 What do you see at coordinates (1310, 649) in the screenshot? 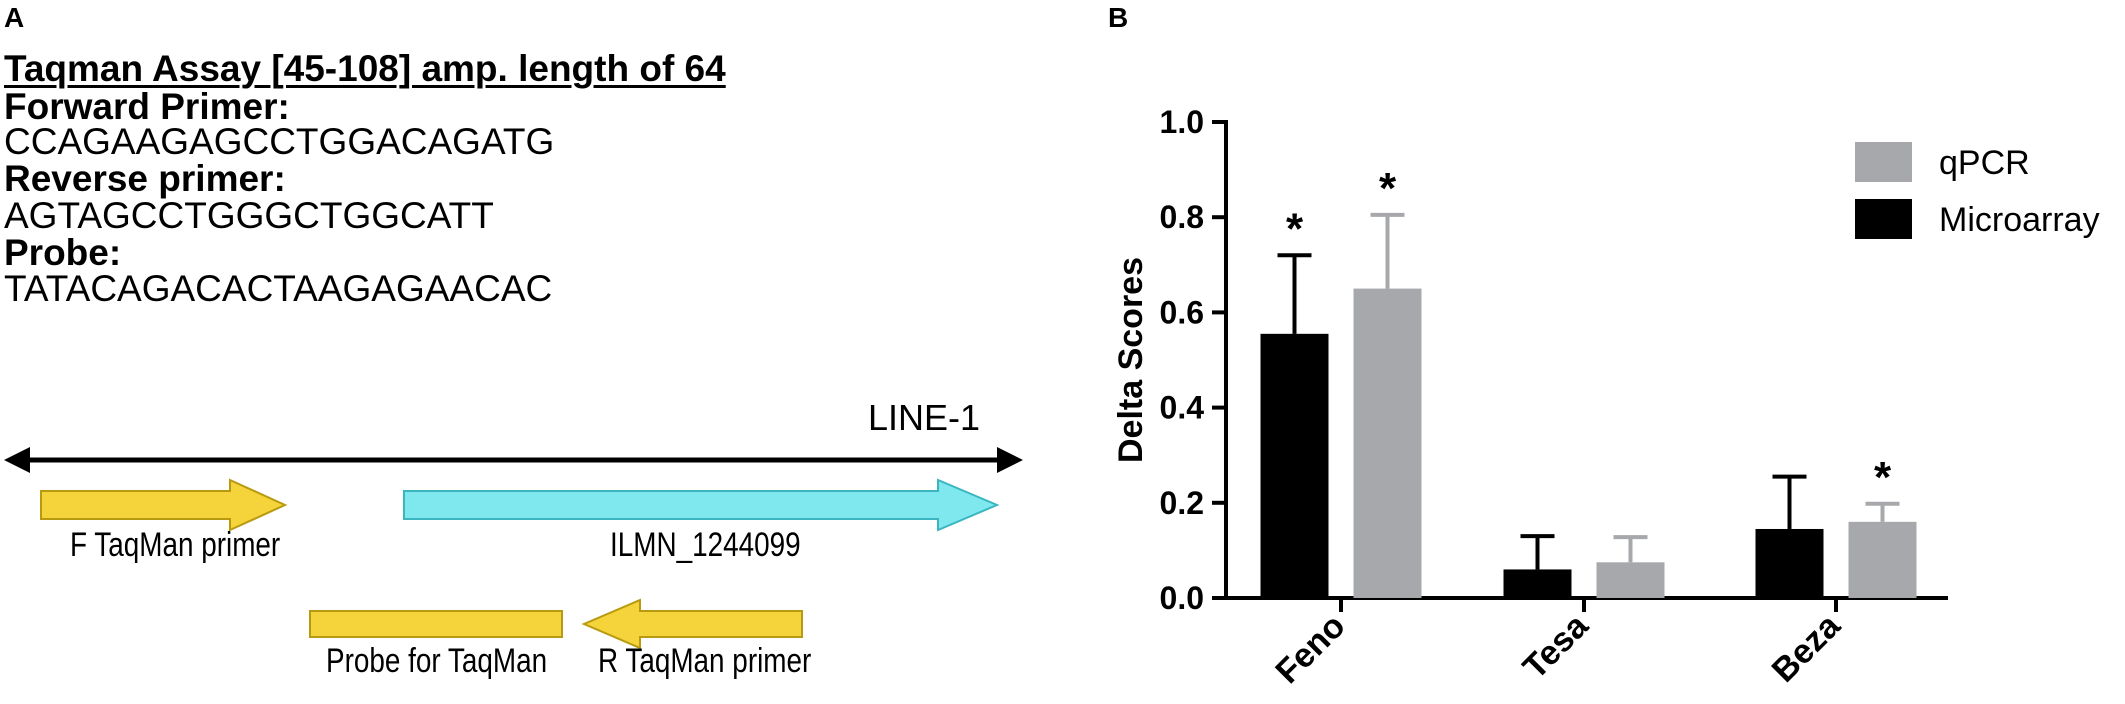
I see `x-tick-label-feno: Feno` at bounding box center [1310, 649].